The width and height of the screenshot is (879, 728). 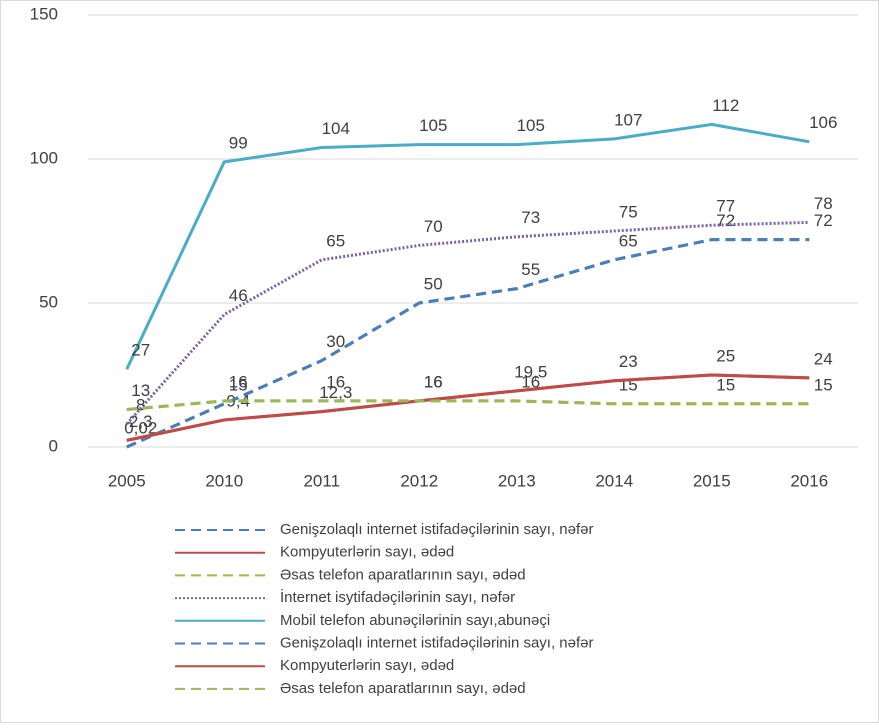 I want to click on data-label: 104, so click(x=336, y=128).